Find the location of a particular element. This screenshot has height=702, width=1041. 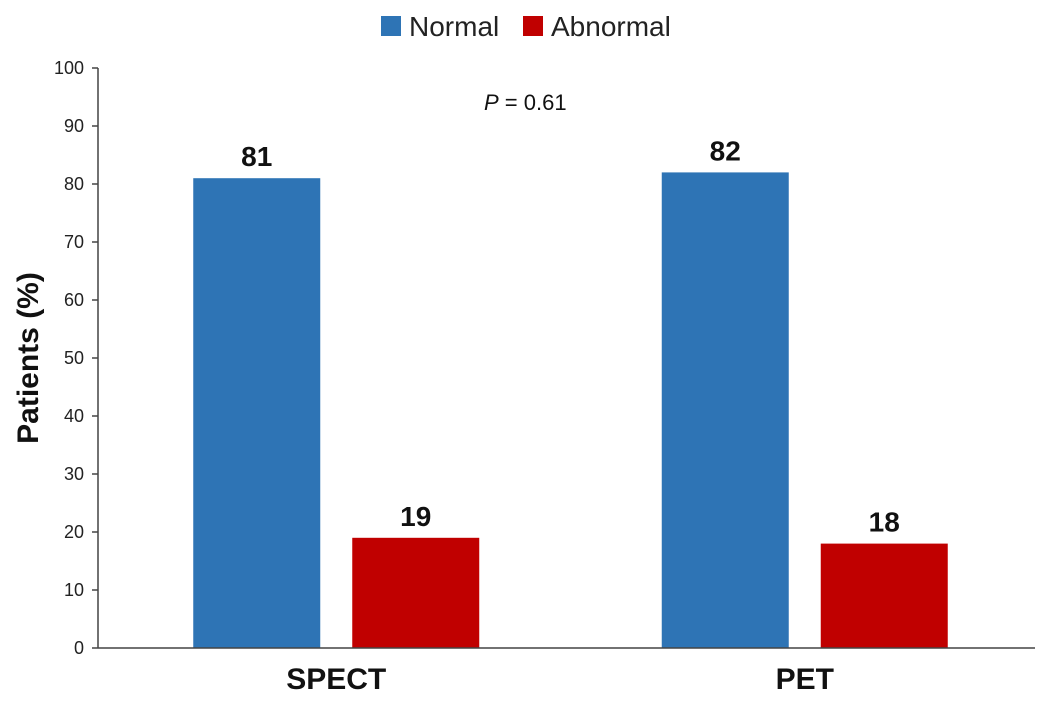

y-tick-label: 80 is located at coordinates (74, 184).